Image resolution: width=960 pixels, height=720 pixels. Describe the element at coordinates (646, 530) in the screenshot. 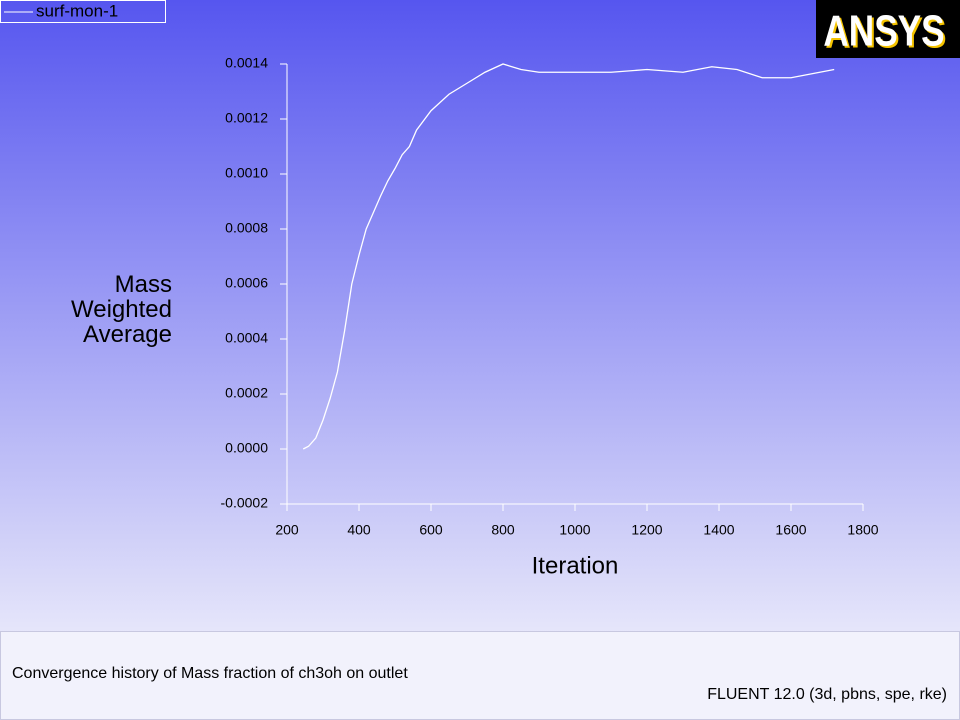

I see `x-tick-label: 1200` at that location.